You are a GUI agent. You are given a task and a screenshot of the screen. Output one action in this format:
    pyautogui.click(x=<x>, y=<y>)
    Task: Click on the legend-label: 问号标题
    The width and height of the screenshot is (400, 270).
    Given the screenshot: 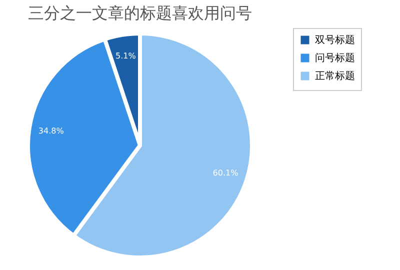 What is the action you would take?
    pyautogui.click(x=335, y=58)
    